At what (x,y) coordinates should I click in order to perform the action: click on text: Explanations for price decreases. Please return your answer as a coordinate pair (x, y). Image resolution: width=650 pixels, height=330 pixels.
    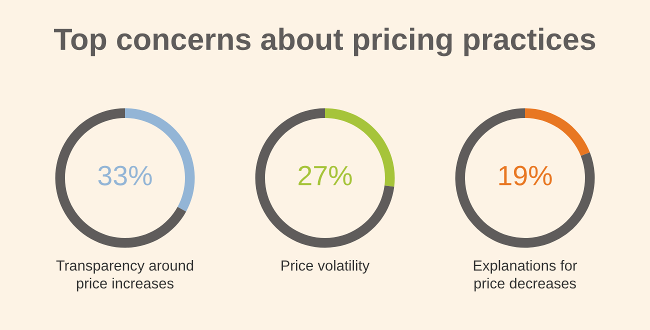
    Looking at the image, I should click on (526, 276).